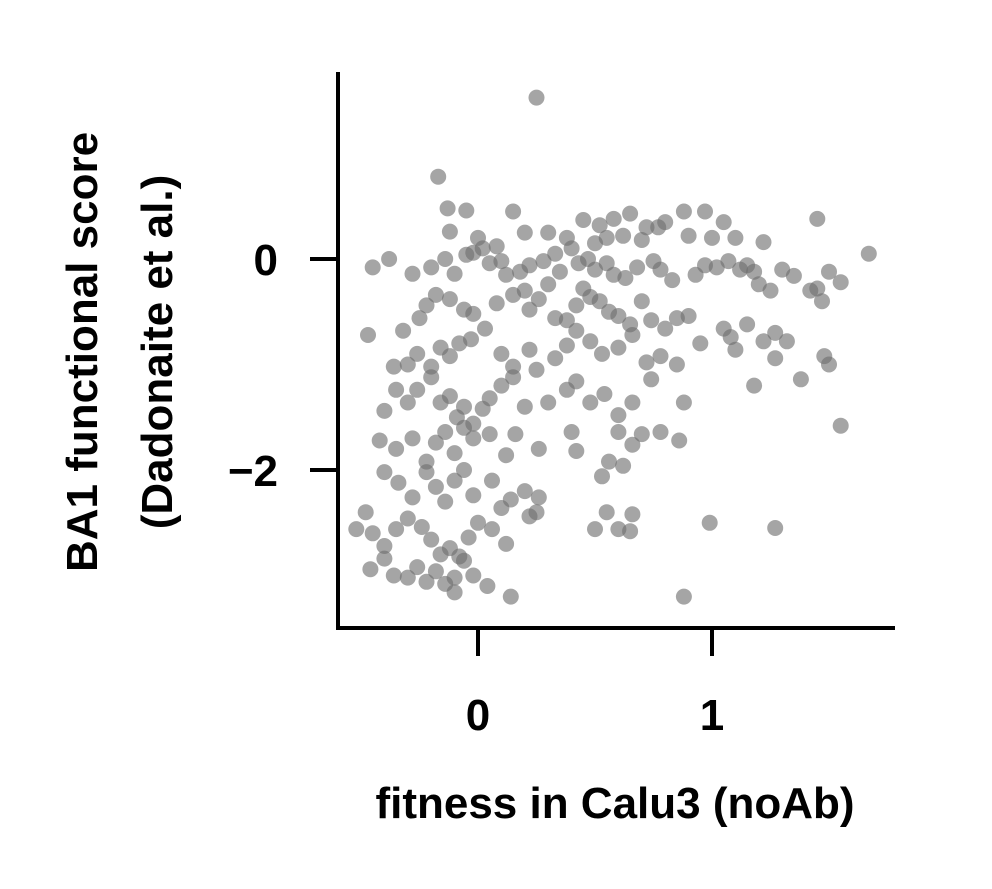 The height and width of the screenshot is (889, 992). I want to click on y-tick-label: −2, so click(253, 471).